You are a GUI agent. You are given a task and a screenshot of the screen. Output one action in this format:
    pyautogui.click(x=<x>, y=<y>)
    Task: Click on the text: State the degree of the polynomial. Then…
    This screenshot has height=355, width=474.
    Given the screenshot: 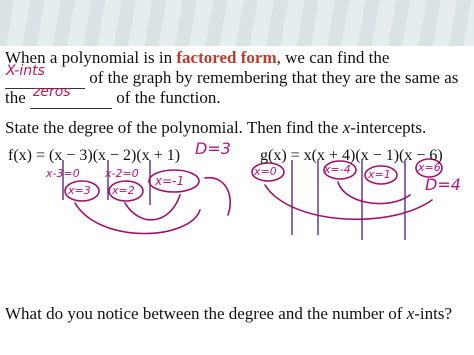 What is the action you would take?
    pyautogui.click(x=174, y=127)
    